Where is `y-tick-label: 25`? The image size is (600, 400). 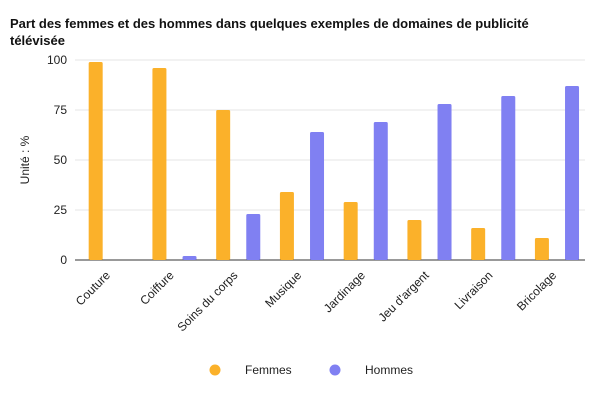
y-tick-label: 25 is located at coordinates (61, 210).